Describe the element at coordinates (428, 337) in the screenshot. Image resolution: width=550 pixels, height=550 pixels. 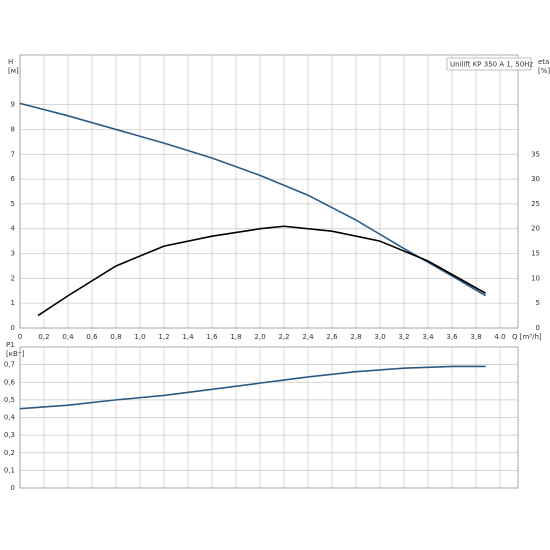
I see `x-tick-label: 3,4` at that location.